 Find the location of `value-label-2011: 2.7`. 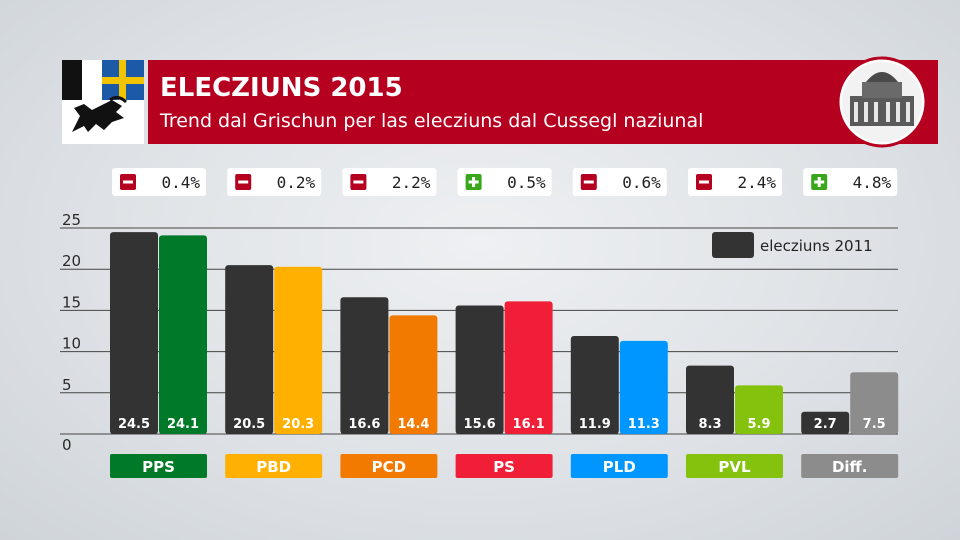

value-label-2011: 2.7 is located at coordinates (825, 424).